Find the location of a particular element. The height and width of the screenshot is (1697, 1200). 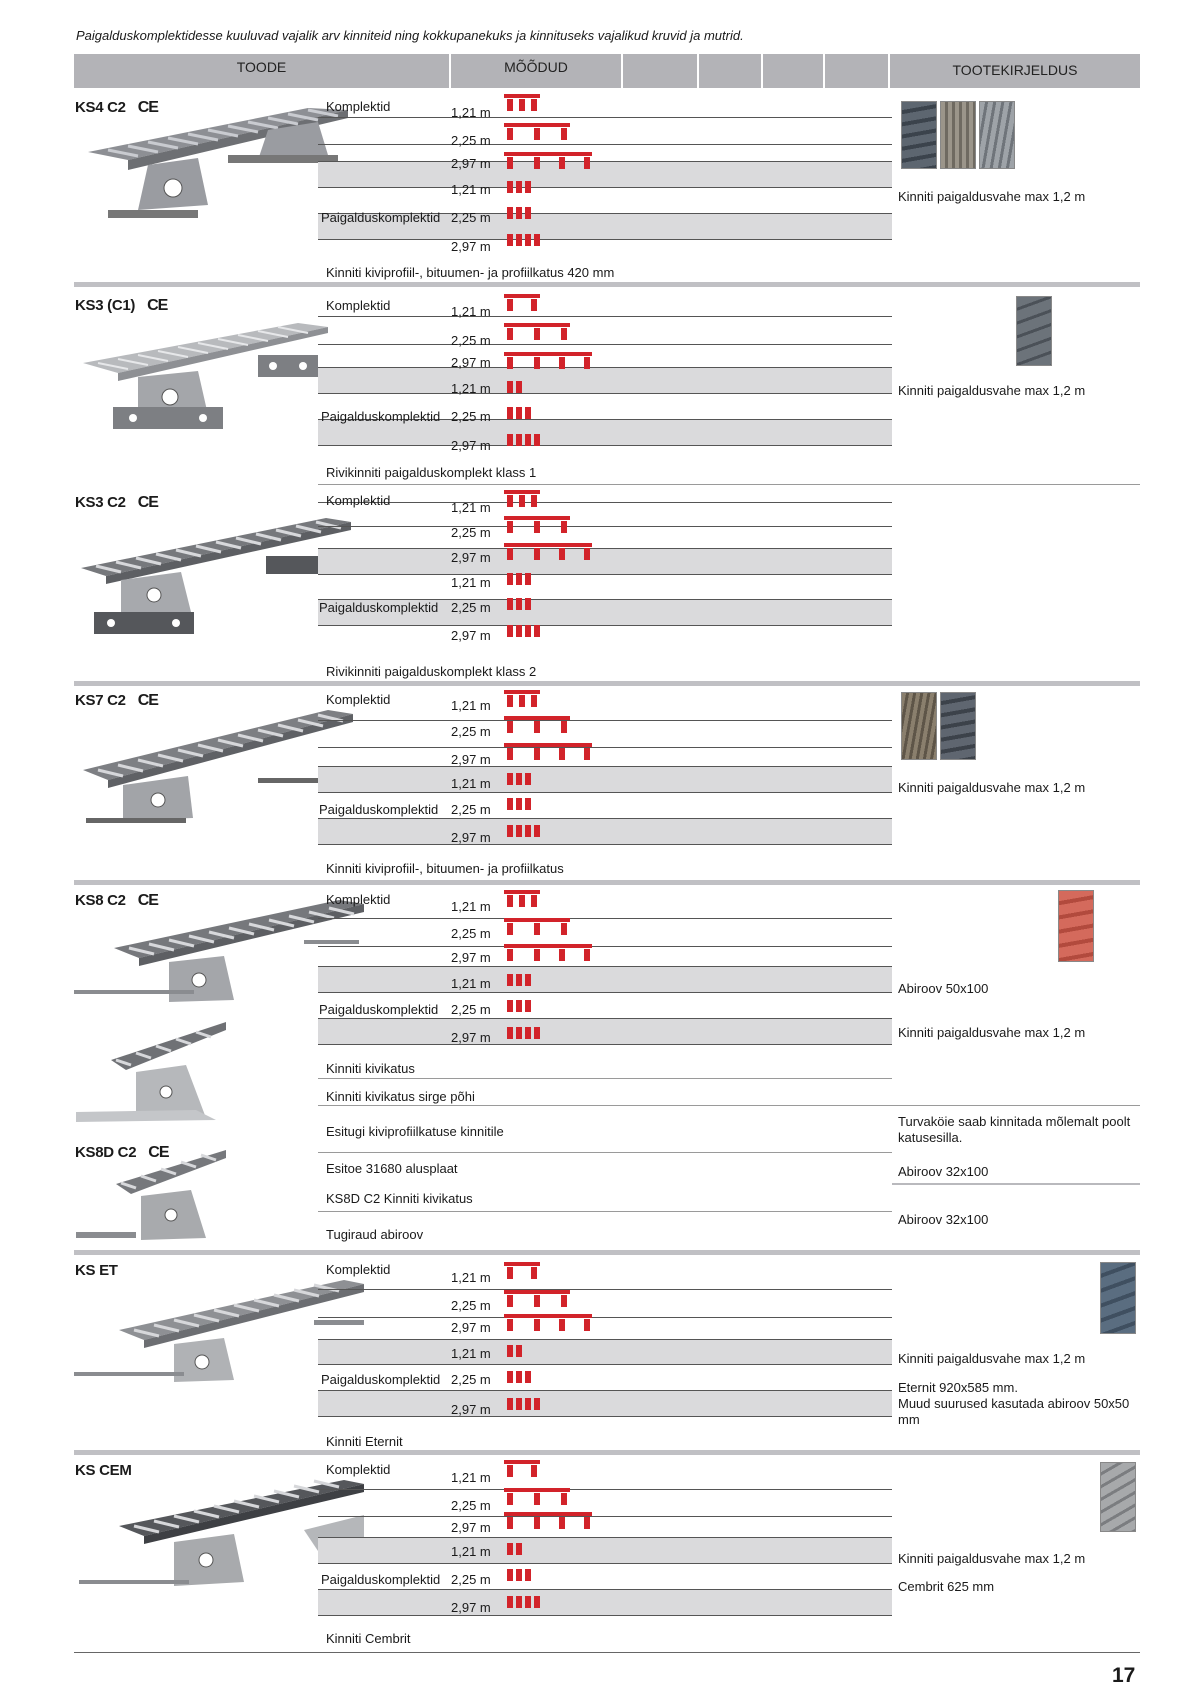

model-name: KS3 (C1) CE is located at coordinates (121, 305).